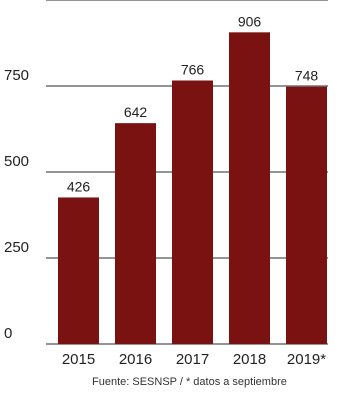 Image resolution: width=340 pixels, height=393 pixels. Describe the element at coordinates (189, 382) in the screenshot. I see `source-note: Fuente: SESNSP / * datos a septiembre` at that location.